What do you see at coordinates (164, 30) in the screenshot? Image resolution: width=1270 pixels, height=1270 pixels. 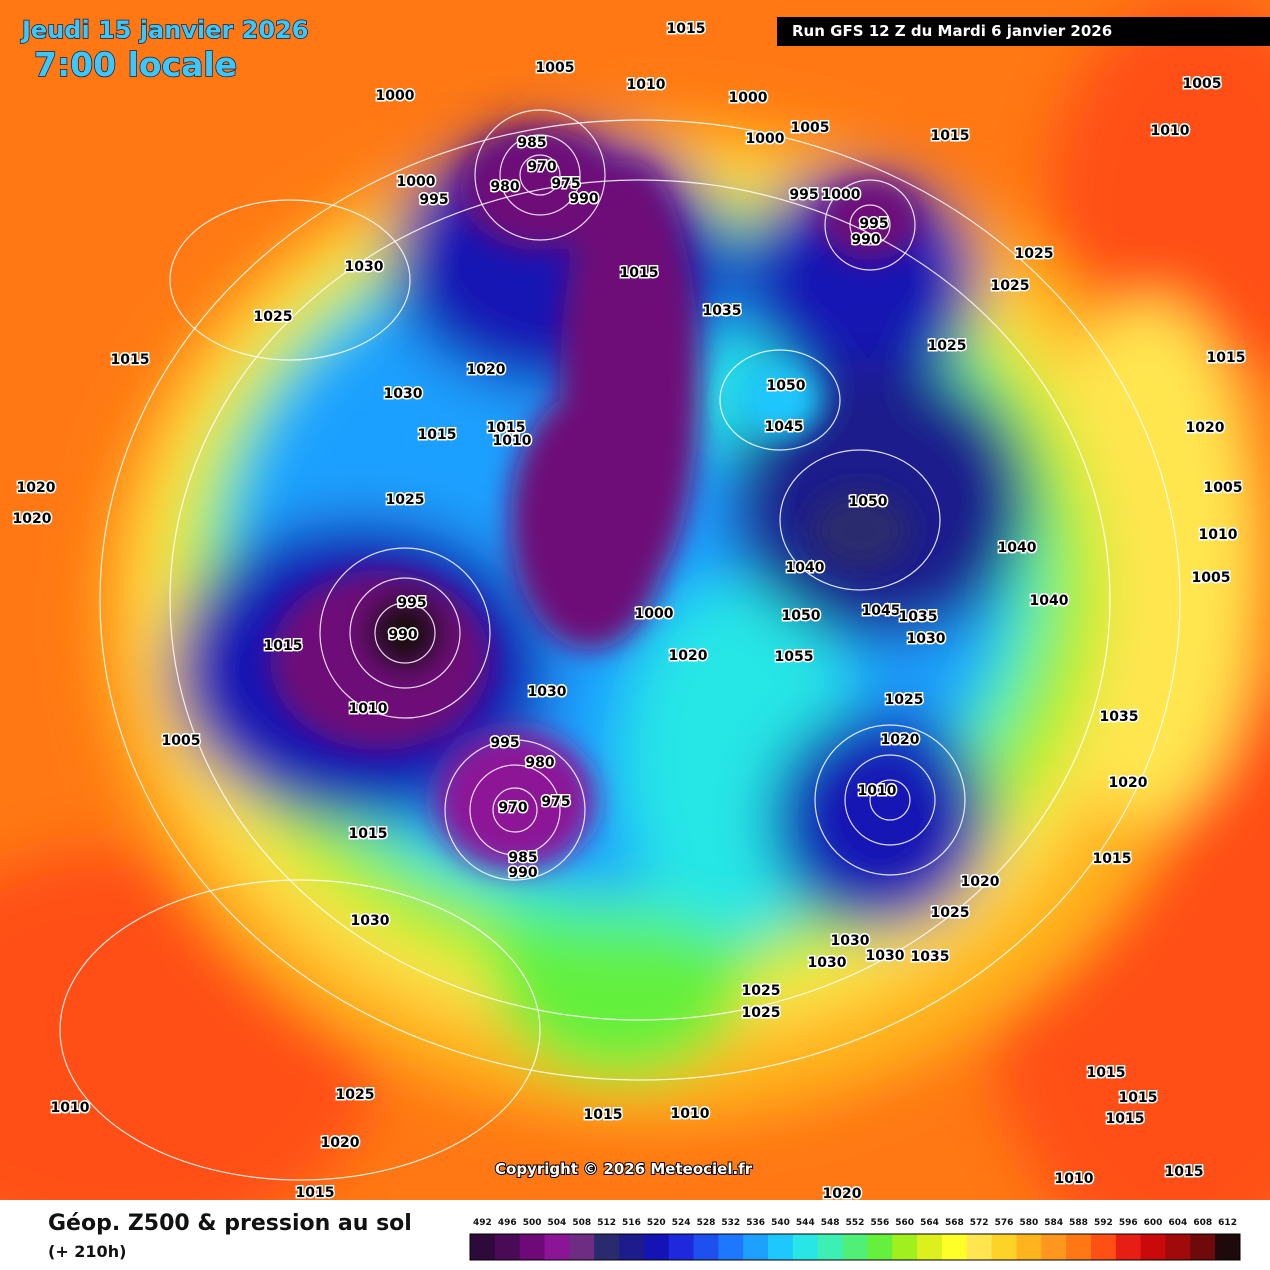 I see `forecast-date: Jeudi 15 janvier 2026` at bounding box center [164, 30].